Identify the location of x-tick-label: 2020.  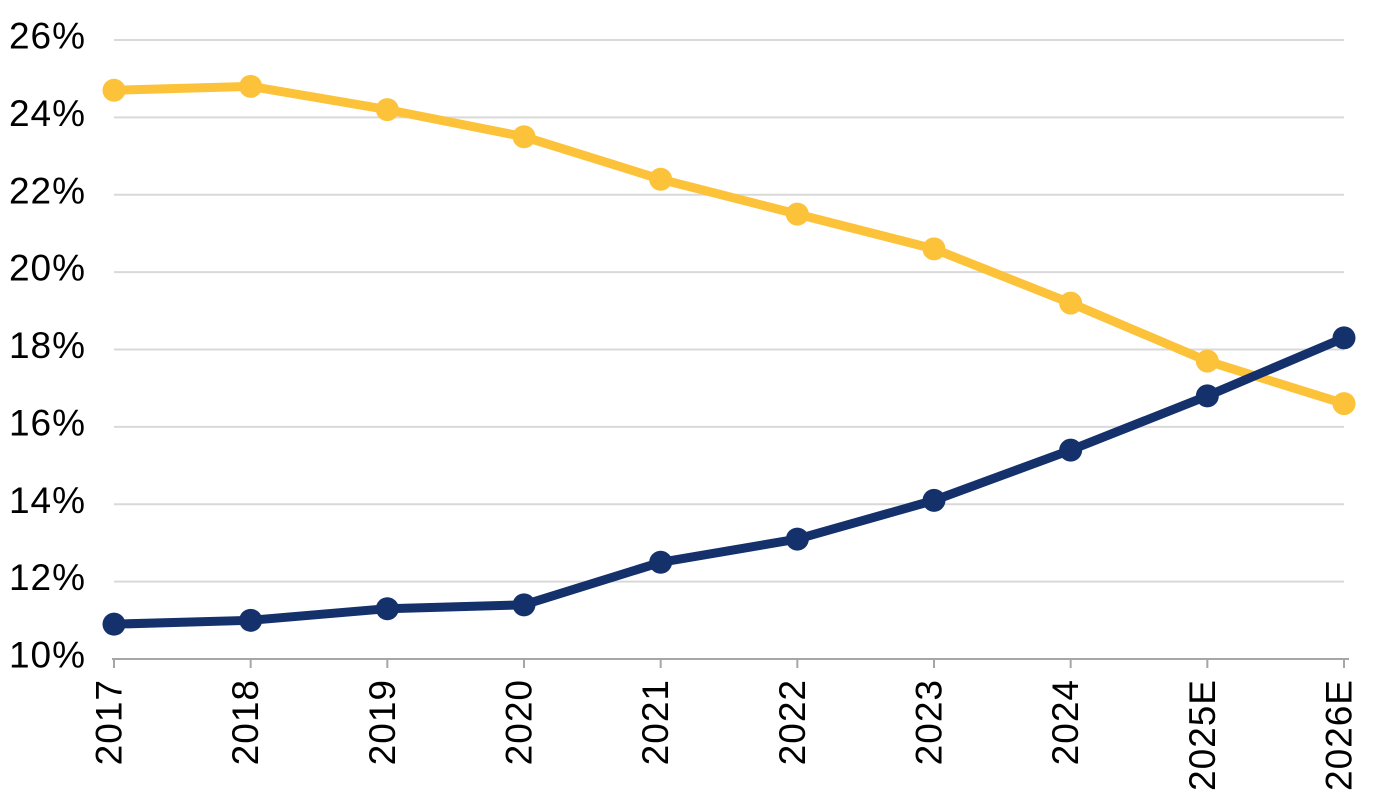
(519, 722).